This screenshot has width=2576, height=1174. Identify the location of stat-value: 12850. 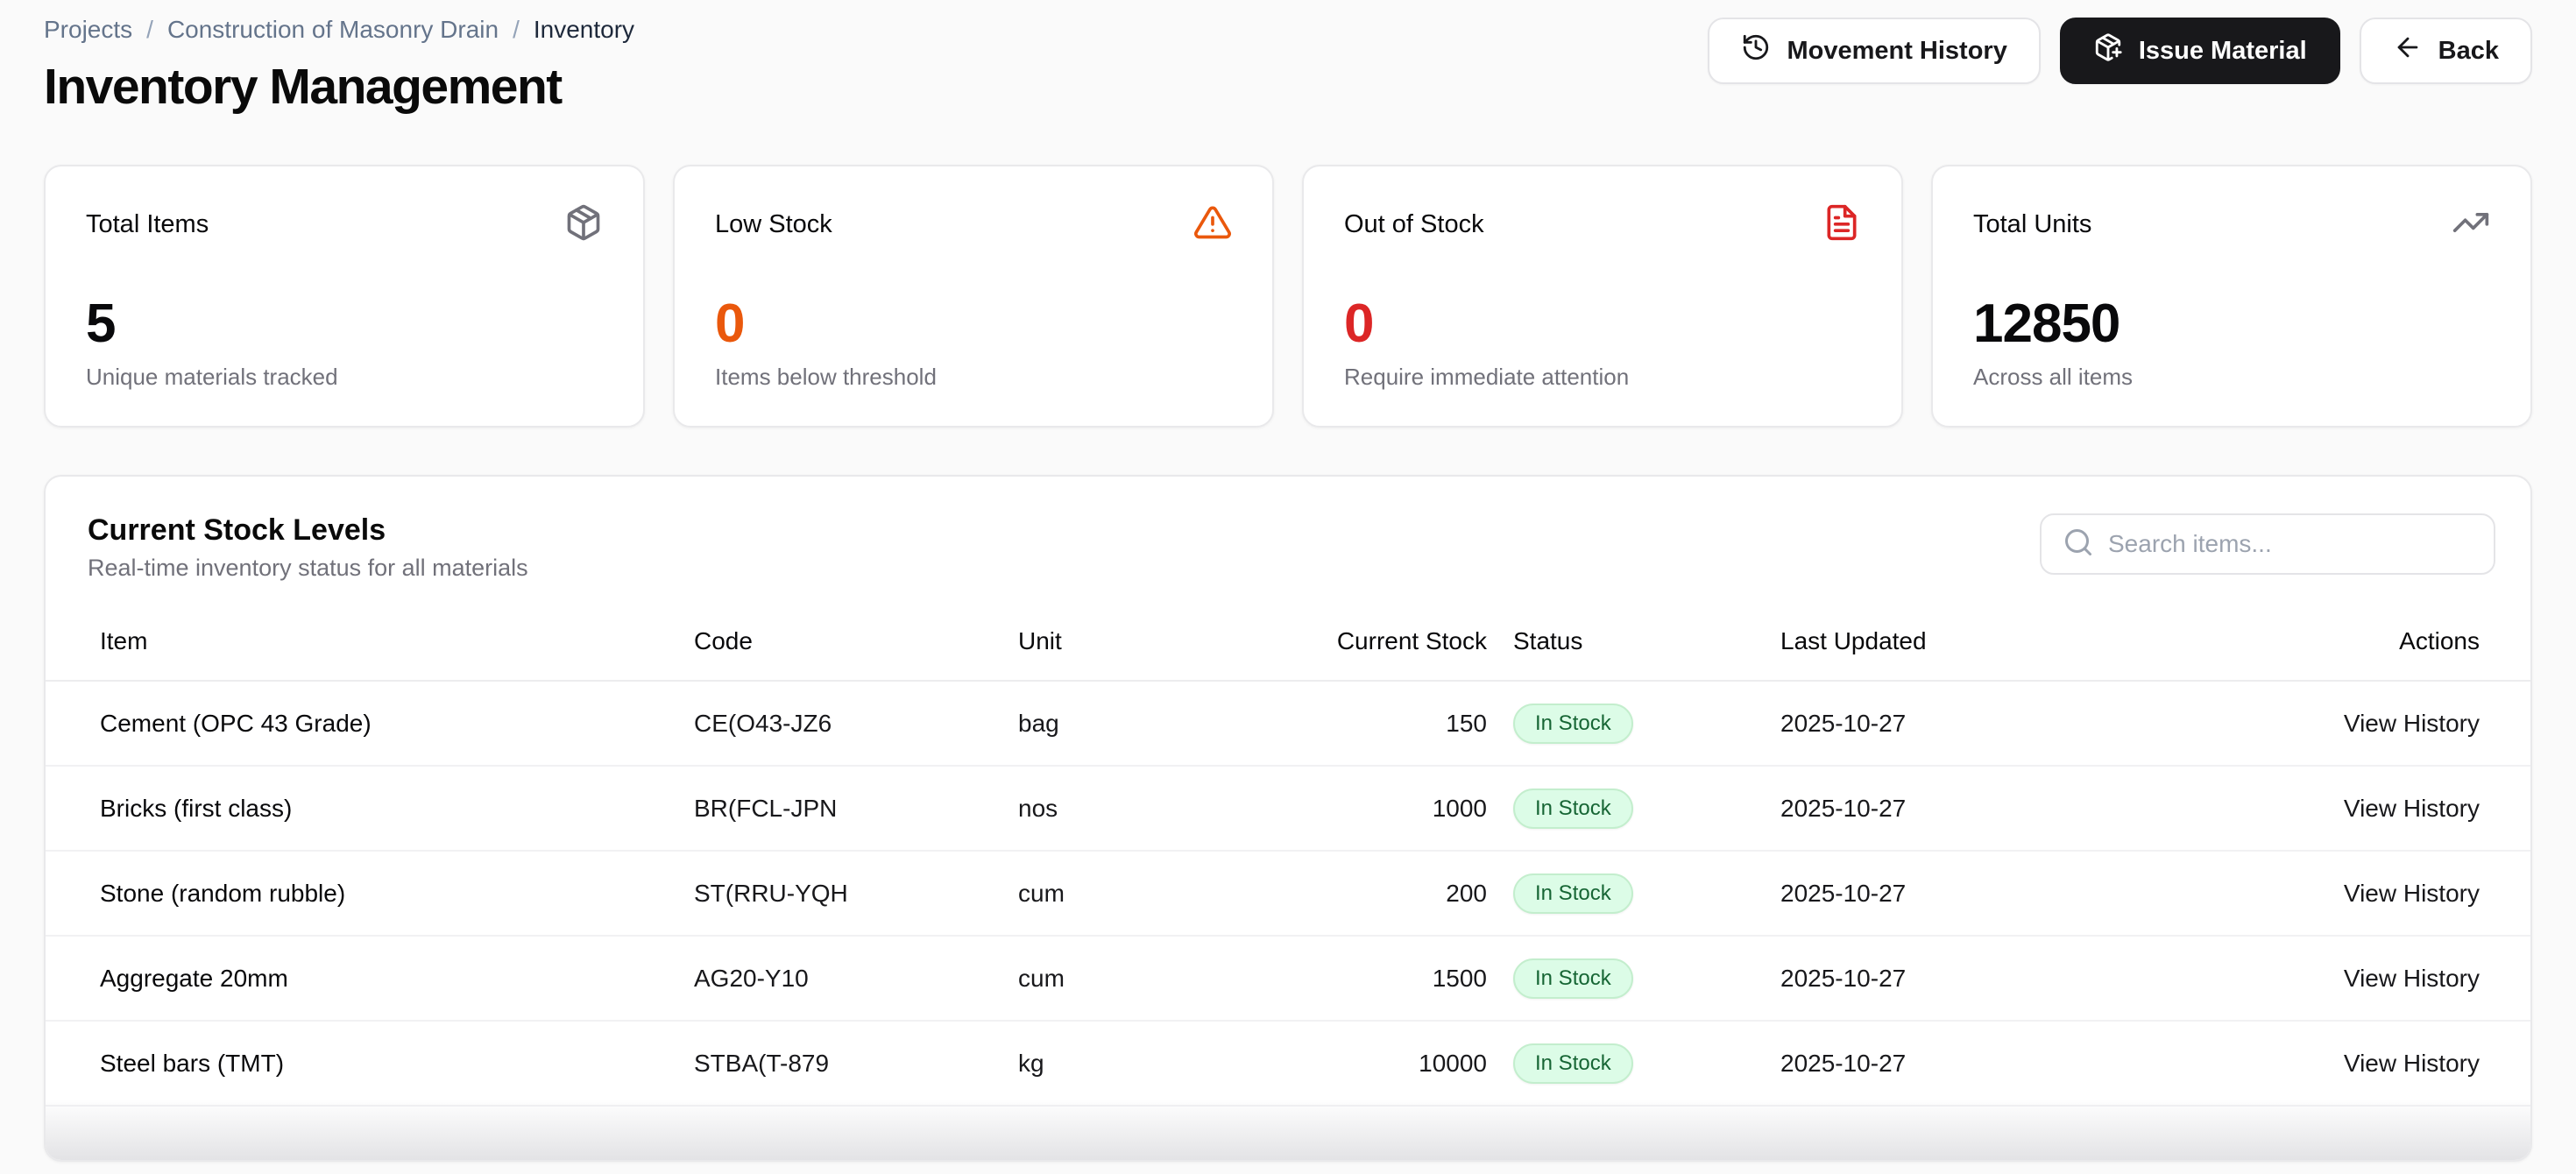
(2046, 324).